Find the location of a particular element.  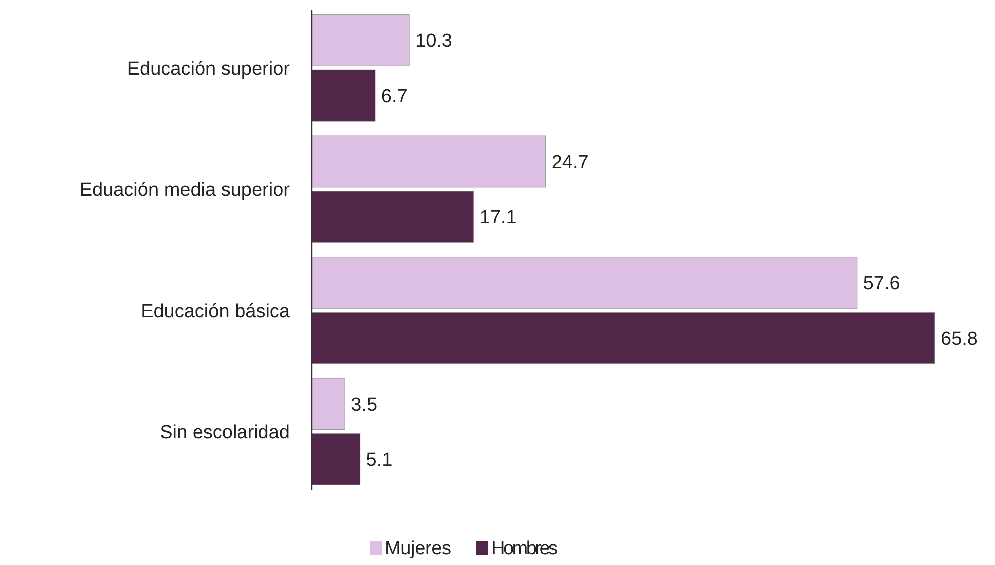

data-label: 10.3 is located at coordinates (434, 41).